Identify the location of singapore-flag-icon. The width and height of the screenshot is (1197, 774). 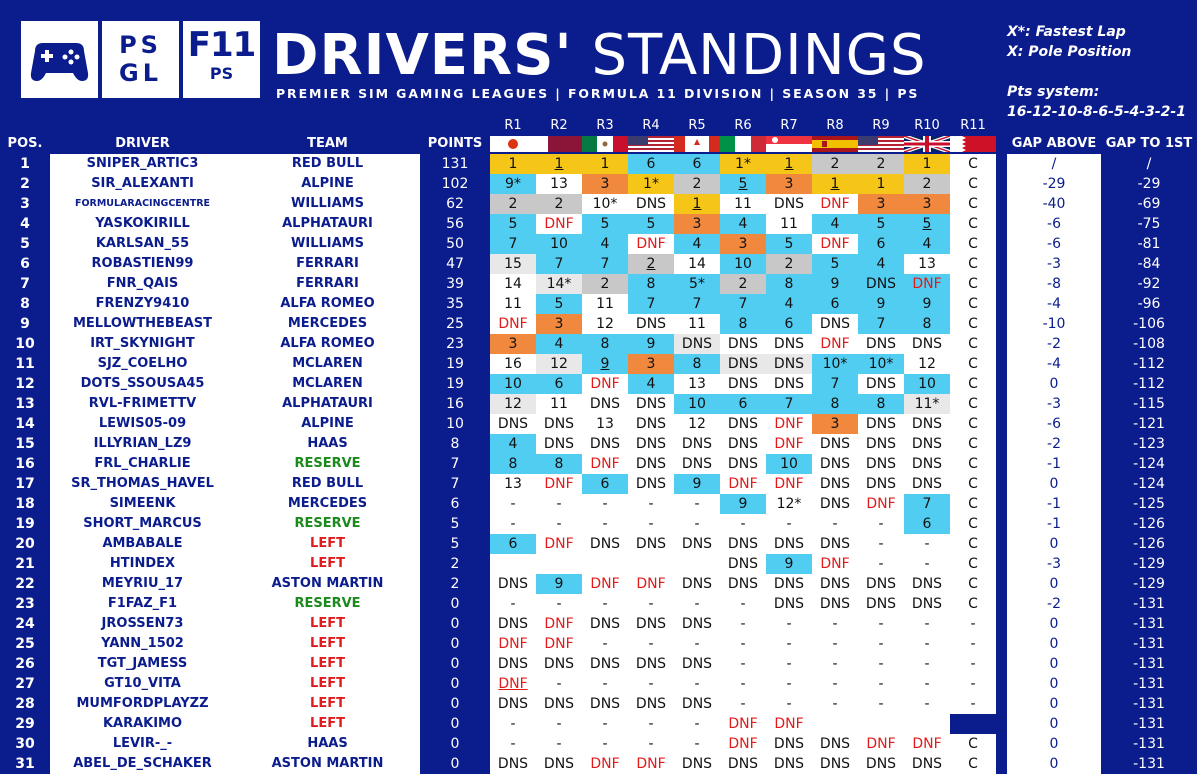
(789, 144).